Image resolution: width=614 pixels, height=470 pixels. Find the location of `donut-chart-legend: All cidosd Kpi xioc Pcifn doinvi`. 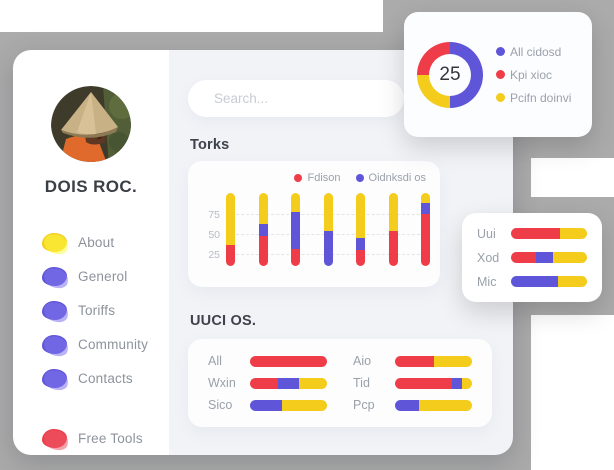

donut-chart-legend: All cidosd Kpi xioc Pcifn doinvi is located at coordinates (533, 75).